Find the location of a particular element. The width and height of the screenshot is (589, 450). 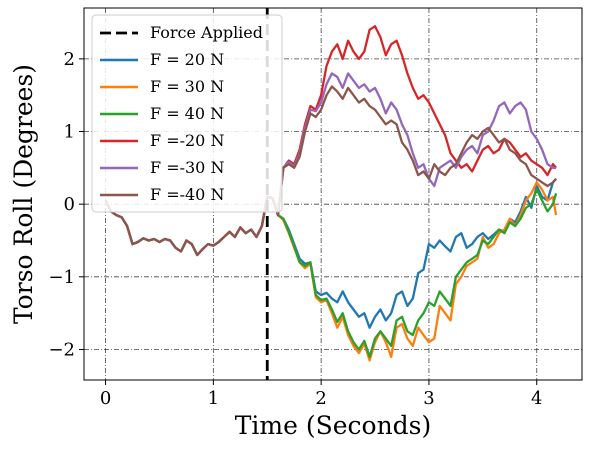

legend-box is located at coordinates (187, 113).